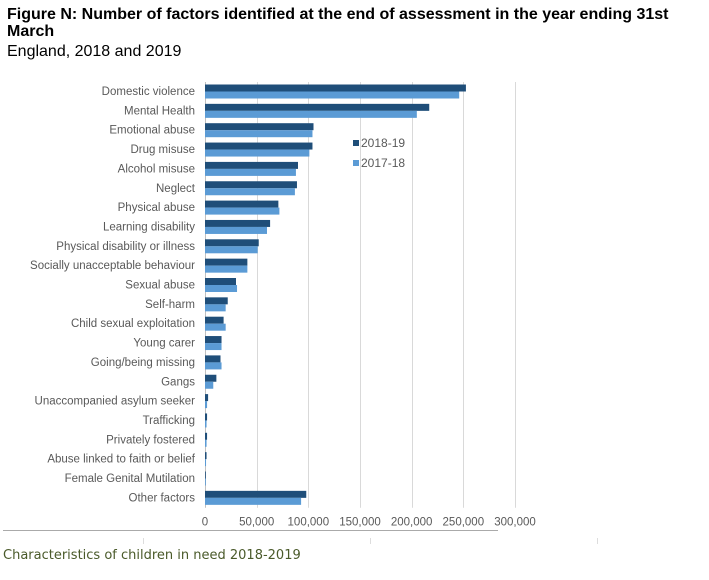 The image size is (709, 580). Describe the element at coordinates (159, 111) in the screenshot. I see `category-label: Mental Health` at that location.